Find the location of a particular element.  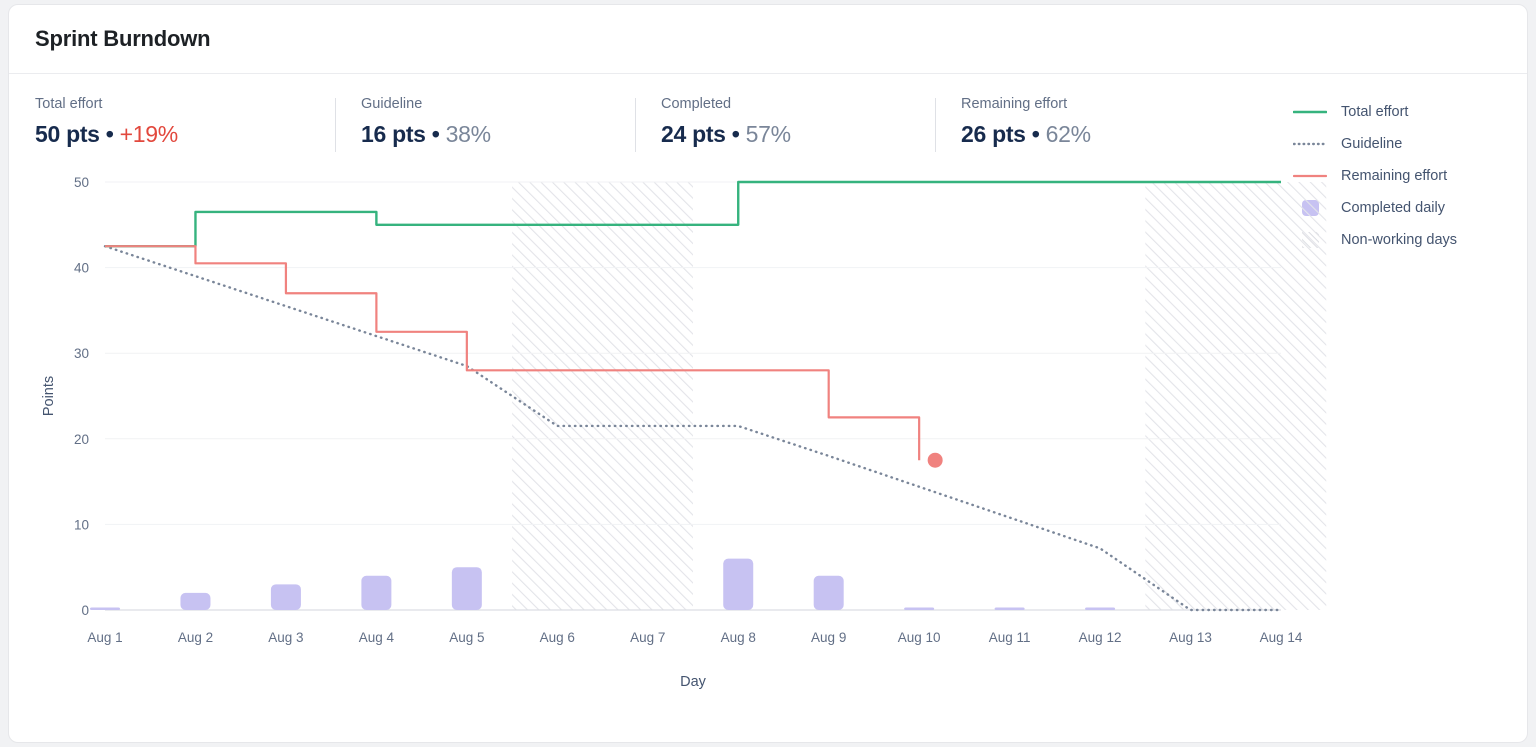

card-header: Sprint Burndown is located at coordinates (768, 39).